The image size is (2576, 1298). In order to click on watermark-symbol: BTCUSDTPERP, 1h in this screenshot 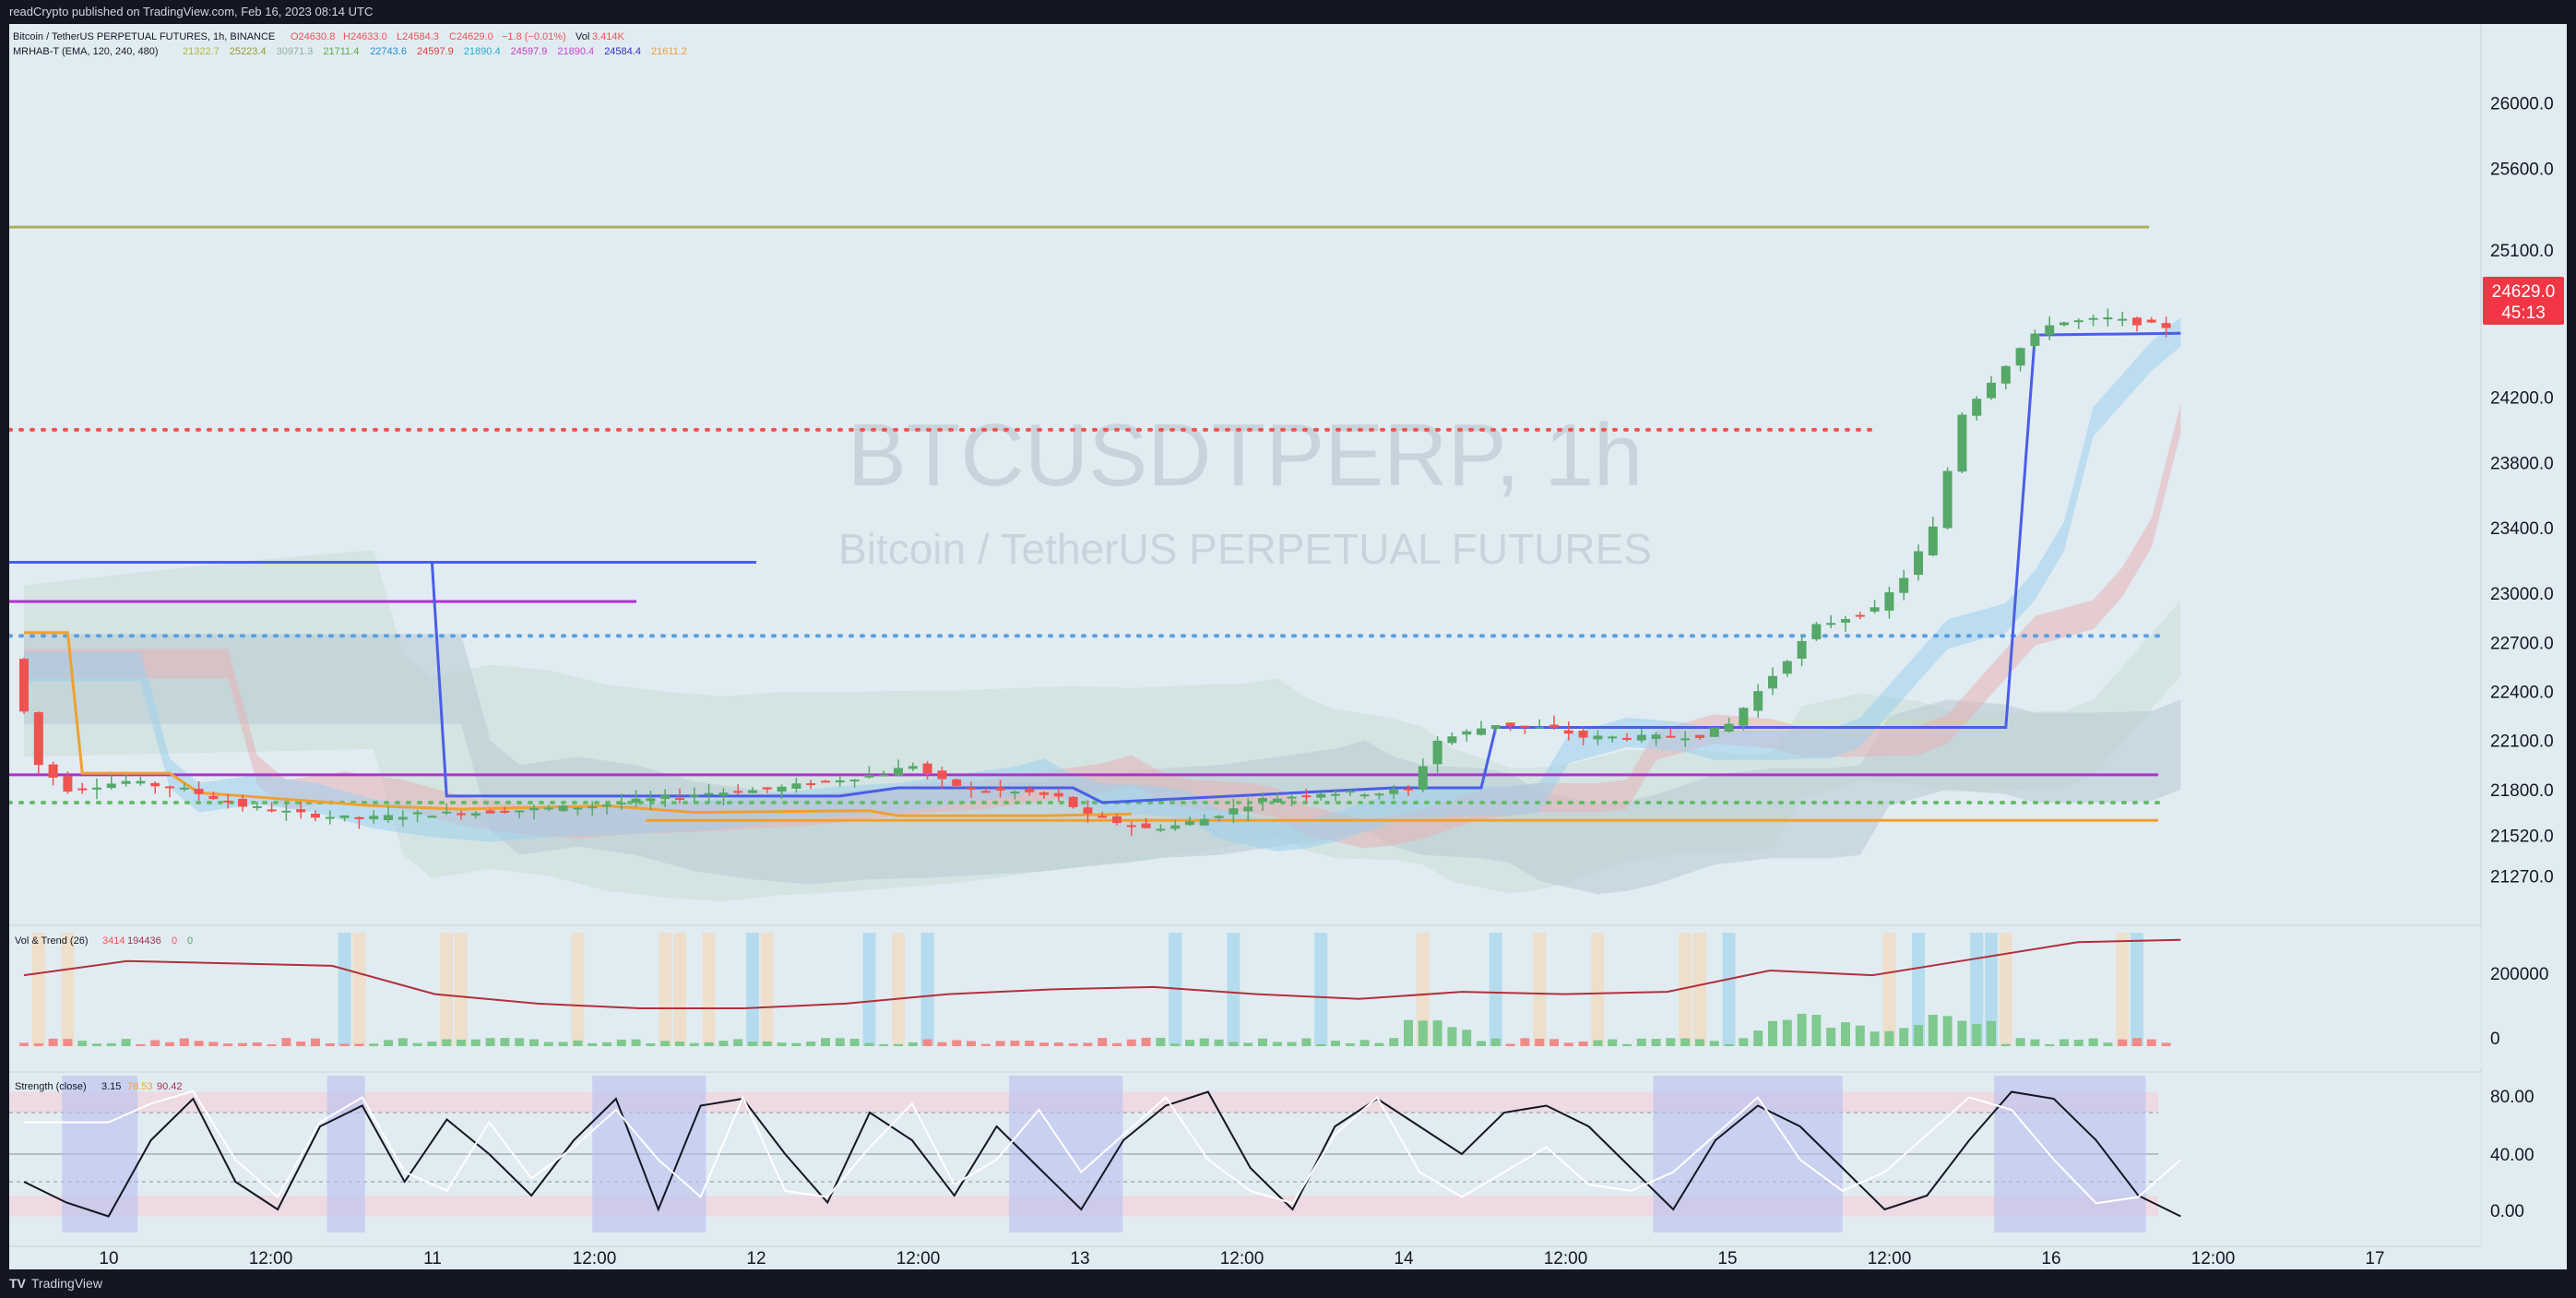, I will do `click(1246, 455)`.